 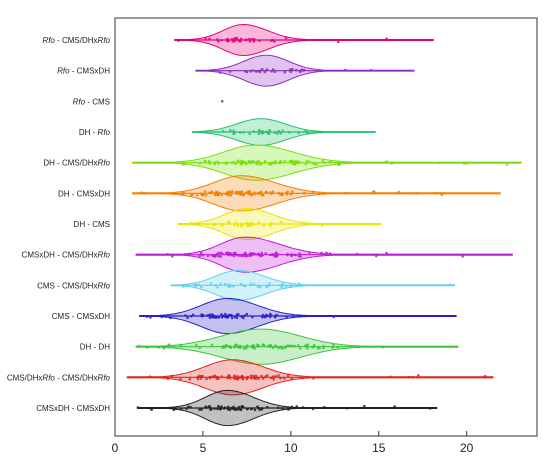 What do you see at coordinates (81, 316) in the screenshot?
I see `category-label: CMS - CMSxDH` at bounding box center [81, 316].